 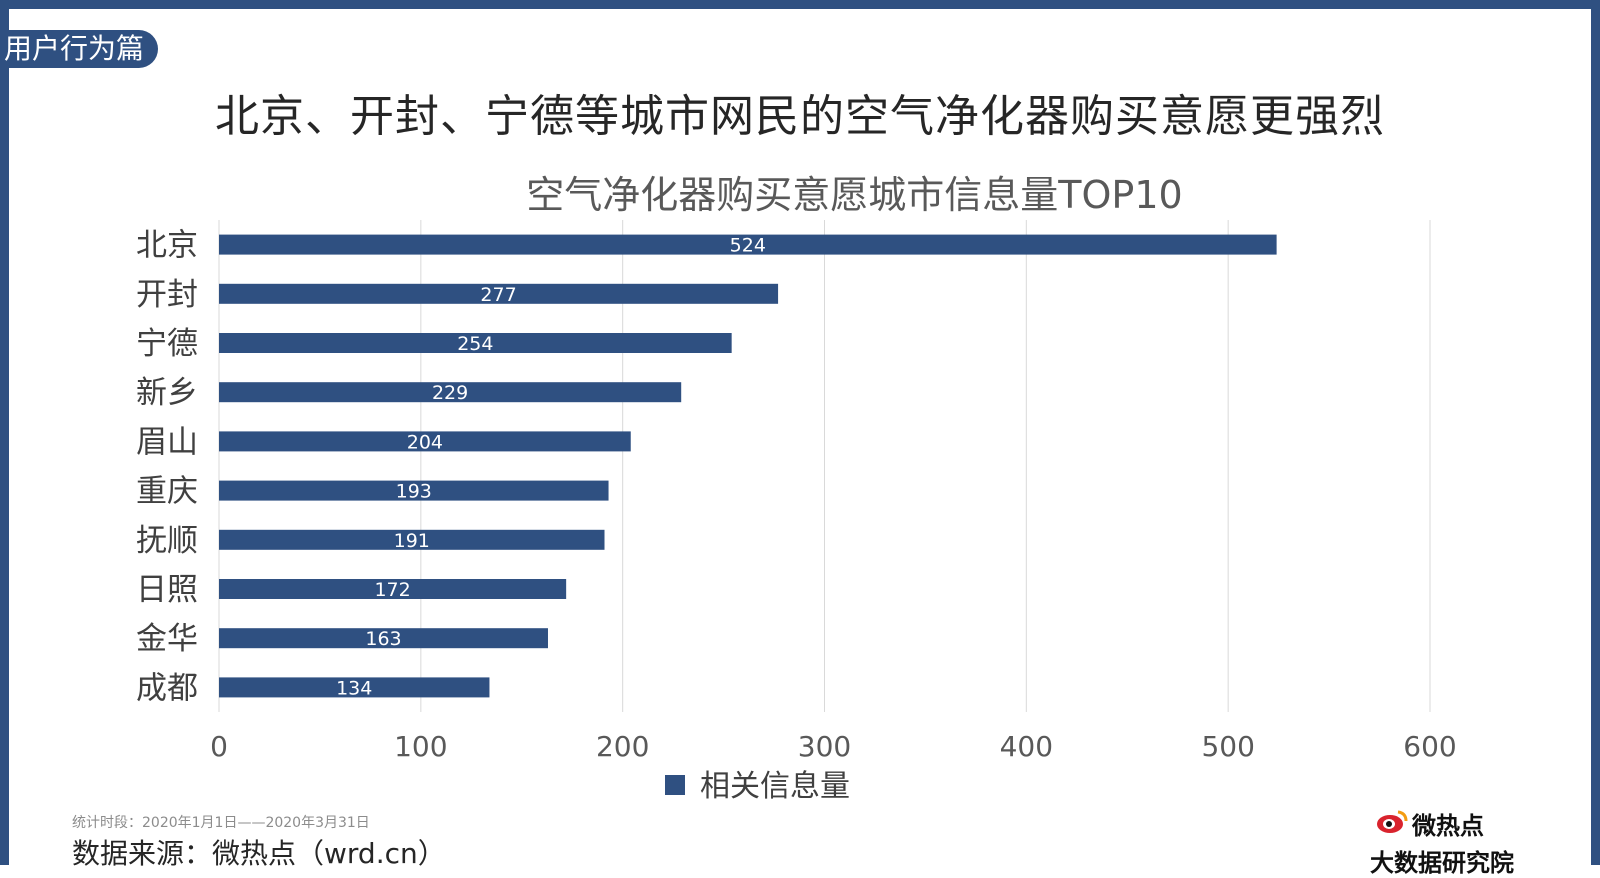 What do you see at coordinates (4, 432) in the screenshot?
I see `frame-left-border` at bounding box center [4, 432].